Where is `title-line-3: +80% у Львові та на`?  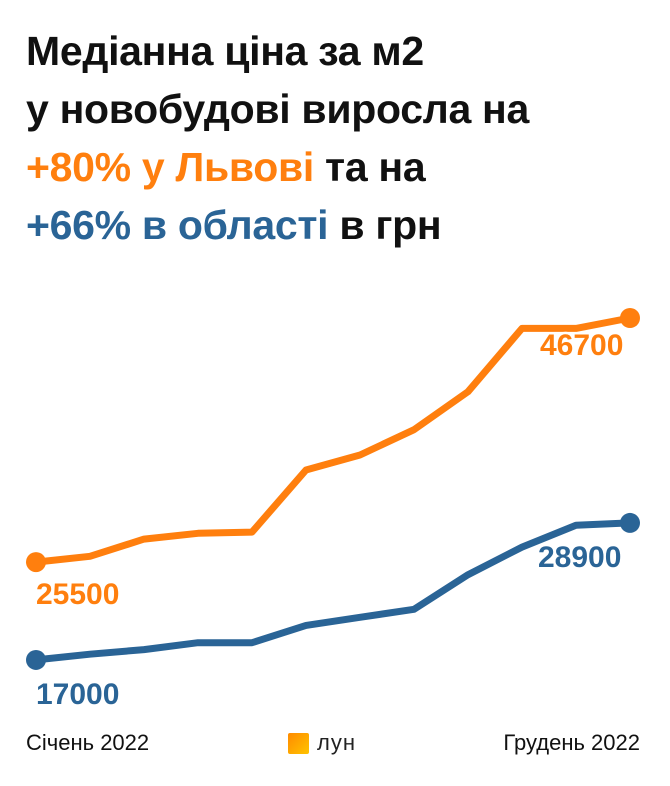 title-line-3: +80% у Львові та на is located at coordinates (341, 167).